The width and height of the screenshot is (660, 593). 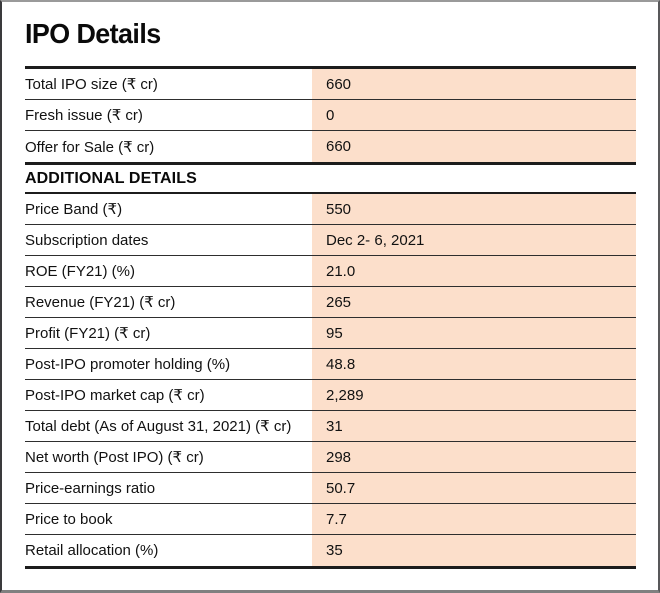 I want to click on row-value-cell: 48.8, so click(x=474, y=364).